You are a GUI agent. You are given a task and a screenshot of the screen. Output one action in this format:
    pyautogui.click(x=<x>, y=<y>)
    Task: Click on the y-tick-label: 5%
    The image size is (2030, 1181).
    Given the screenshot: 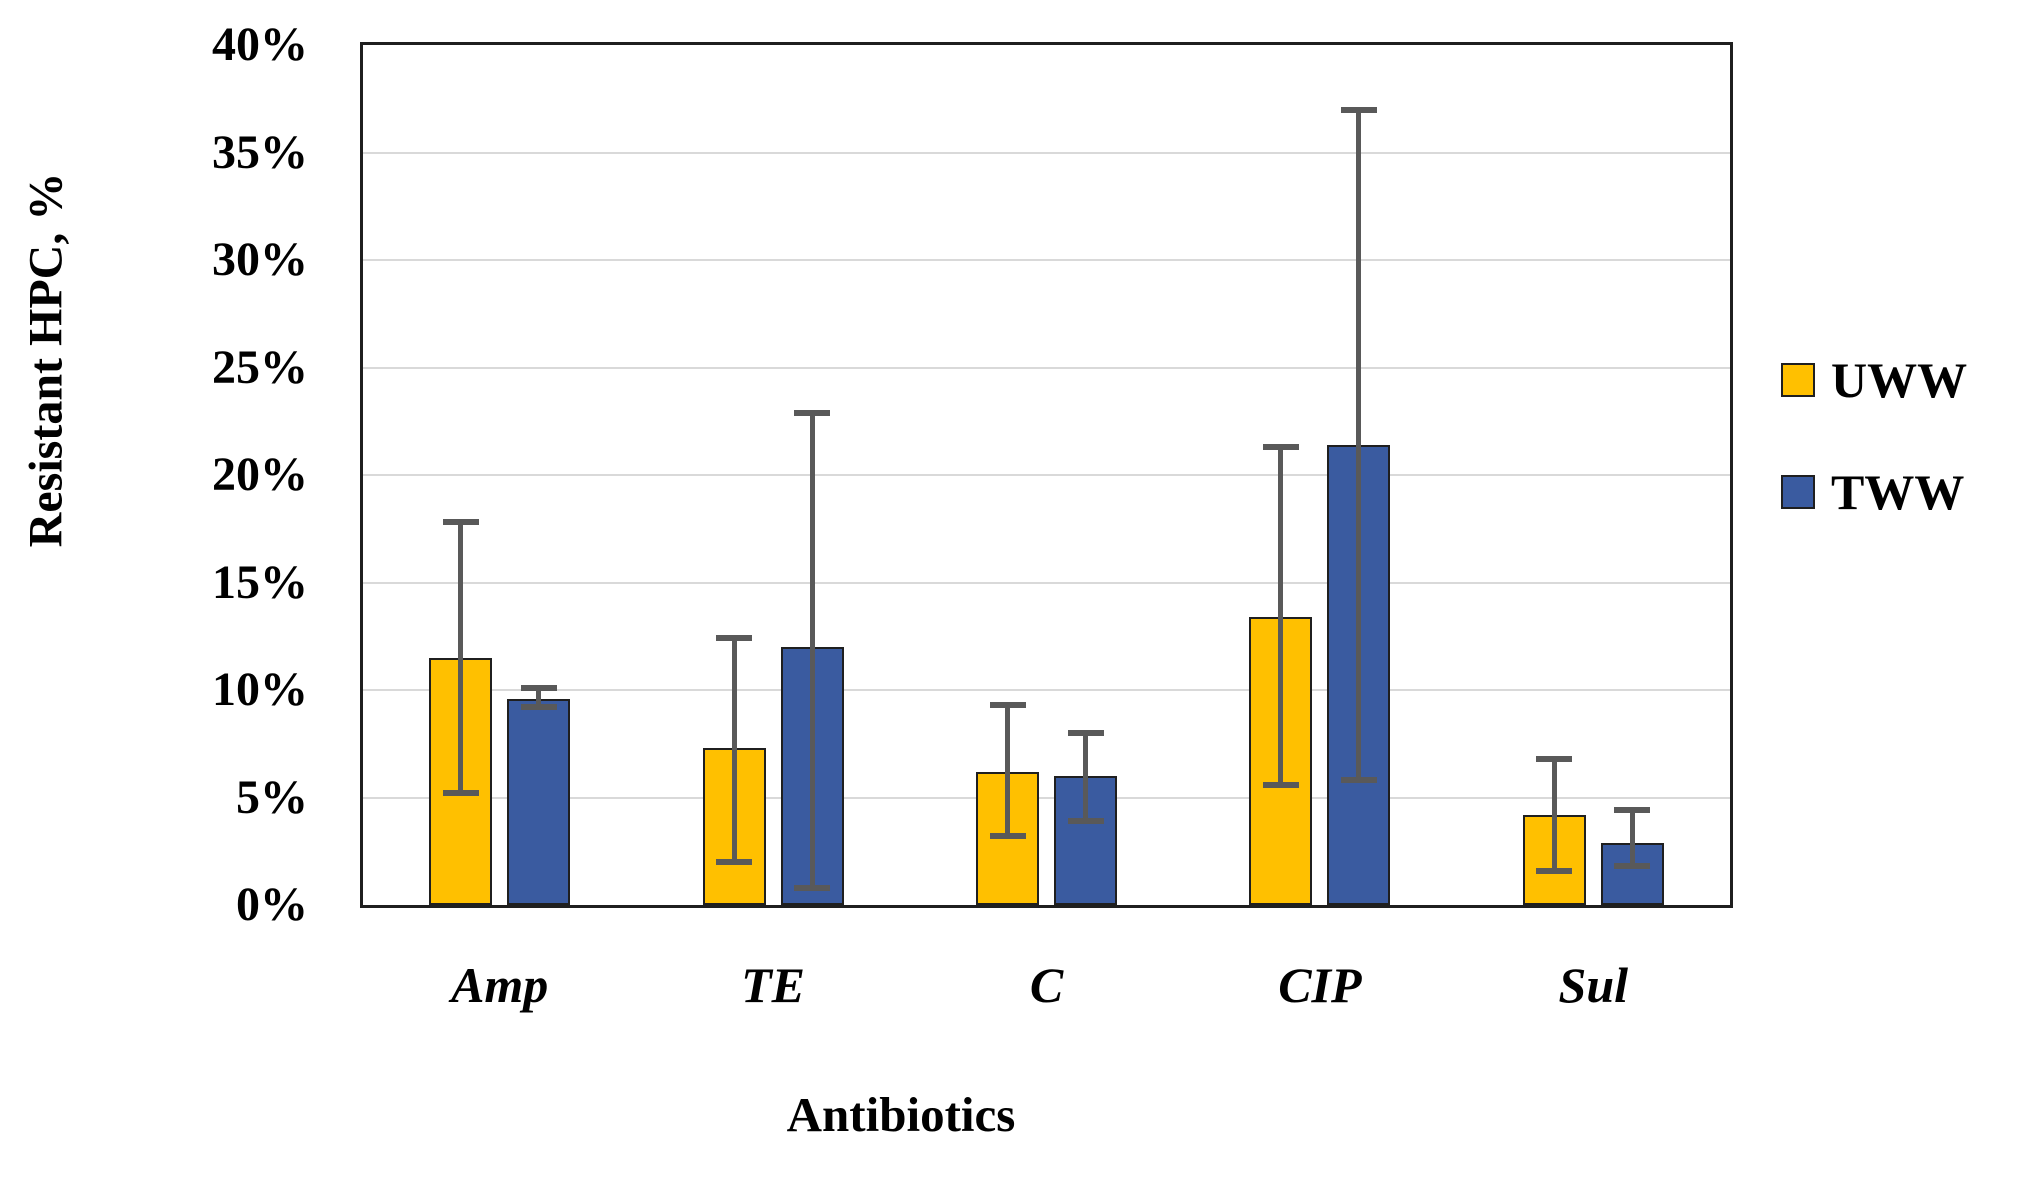 What is the action you would take?
    pyautogui.click(x=272, y=797)
    